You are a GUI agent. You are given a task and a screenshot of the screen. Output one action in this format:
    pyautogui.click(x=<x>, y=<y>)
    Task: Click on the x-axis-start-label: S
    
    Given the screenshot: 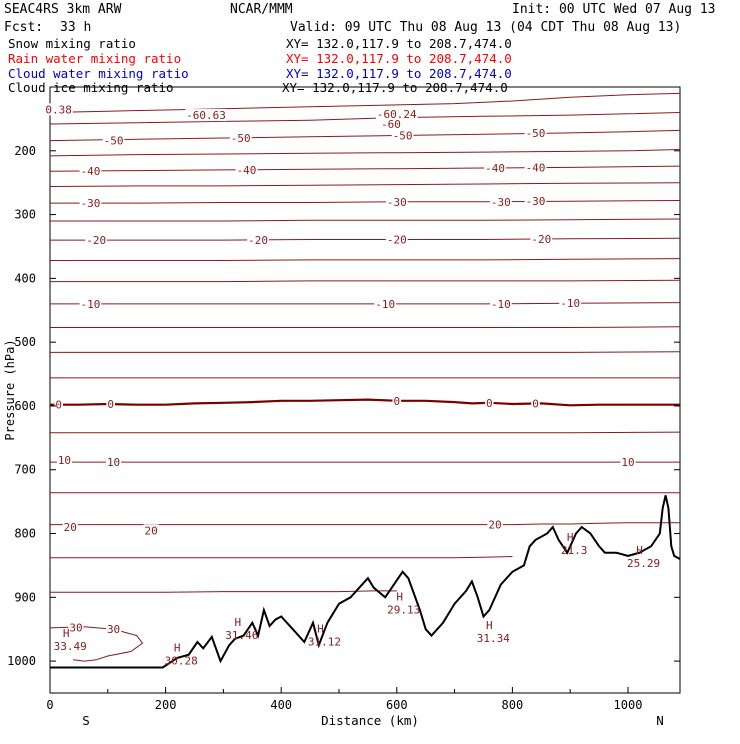 What is the action you would take?
    pyautogui.click(x=86, y=720)
    